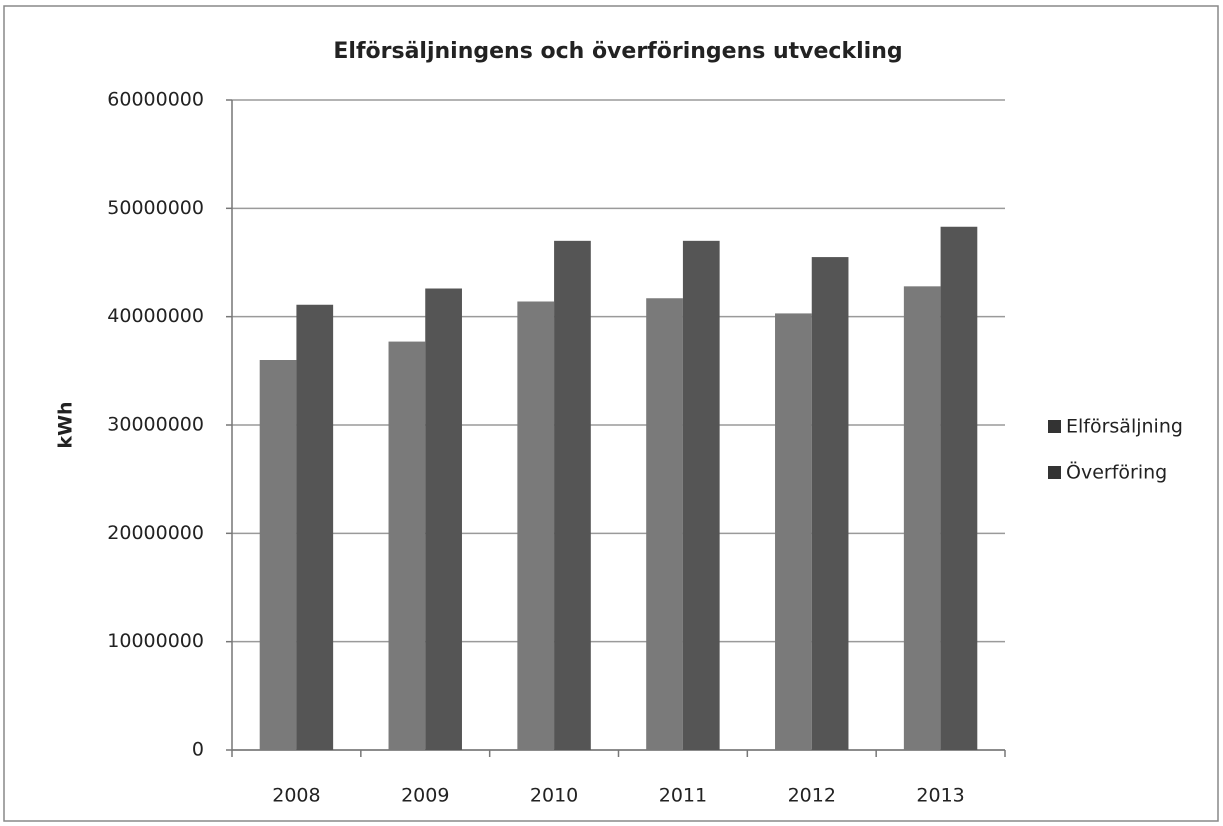  I want to click on x-tick-label: 2013, so click(940, 796).